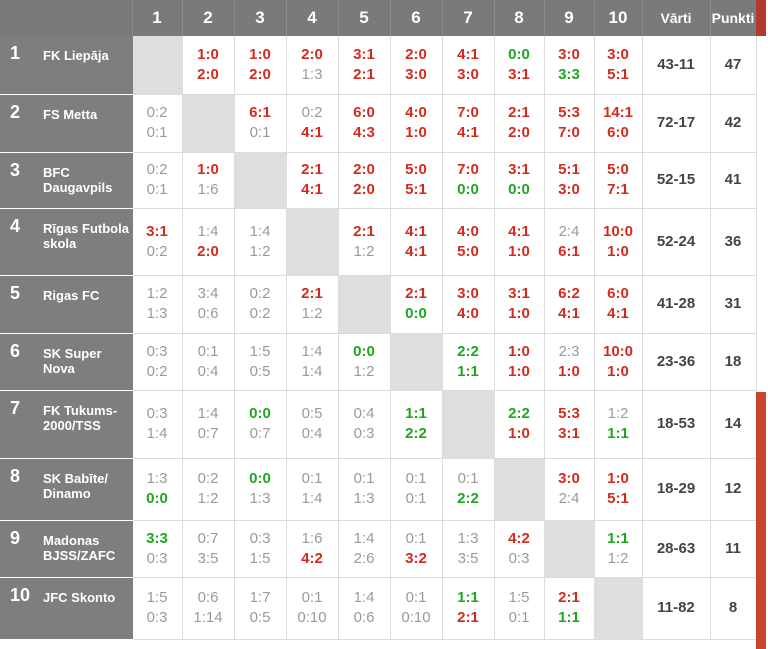  Describe the element at coordinates (208, 597) in the screenshot. I see `home-score: 0:6` at that location.